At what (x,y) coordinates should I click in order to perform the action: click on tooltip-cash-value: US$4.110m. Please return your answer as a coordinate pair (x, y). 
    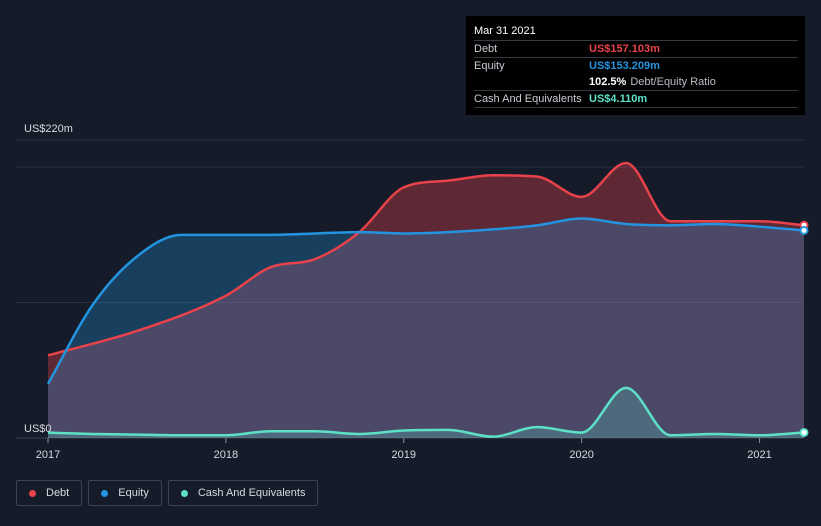
    Looking at the image, I should click on (618, 99).